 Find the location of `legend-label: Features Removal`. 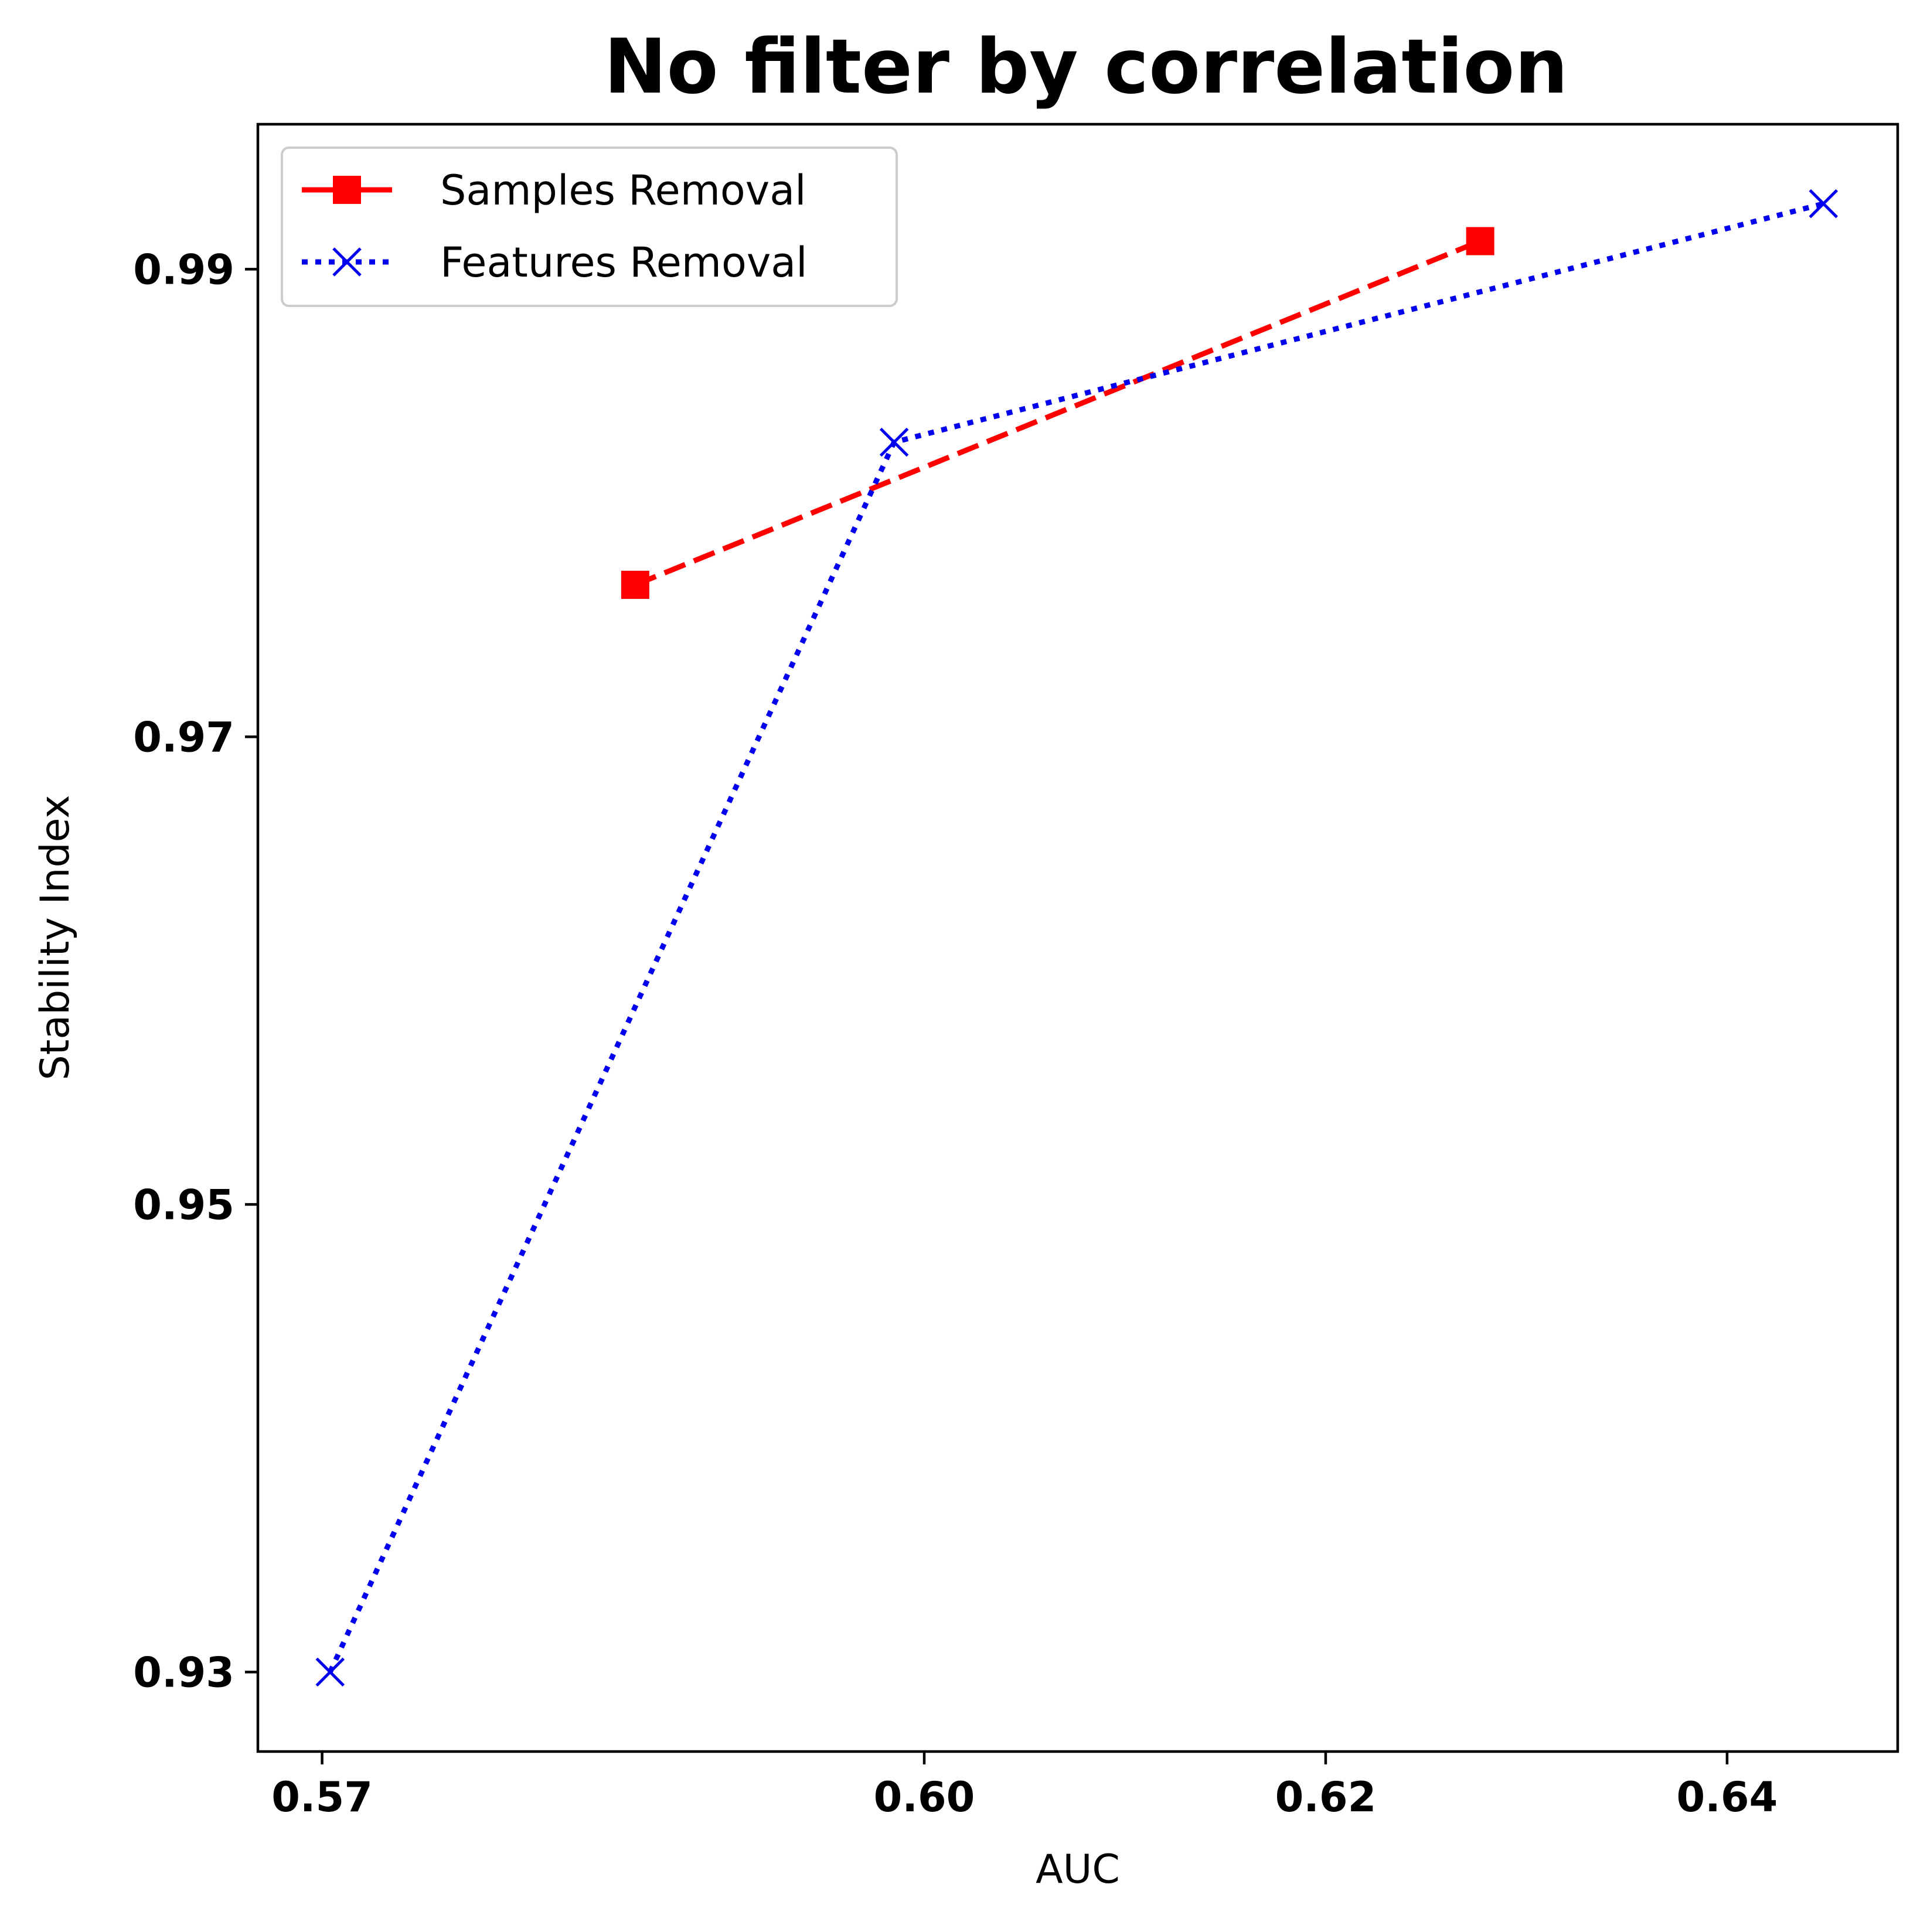

legend-label: Features Removal is located at coordinates (624, 262).